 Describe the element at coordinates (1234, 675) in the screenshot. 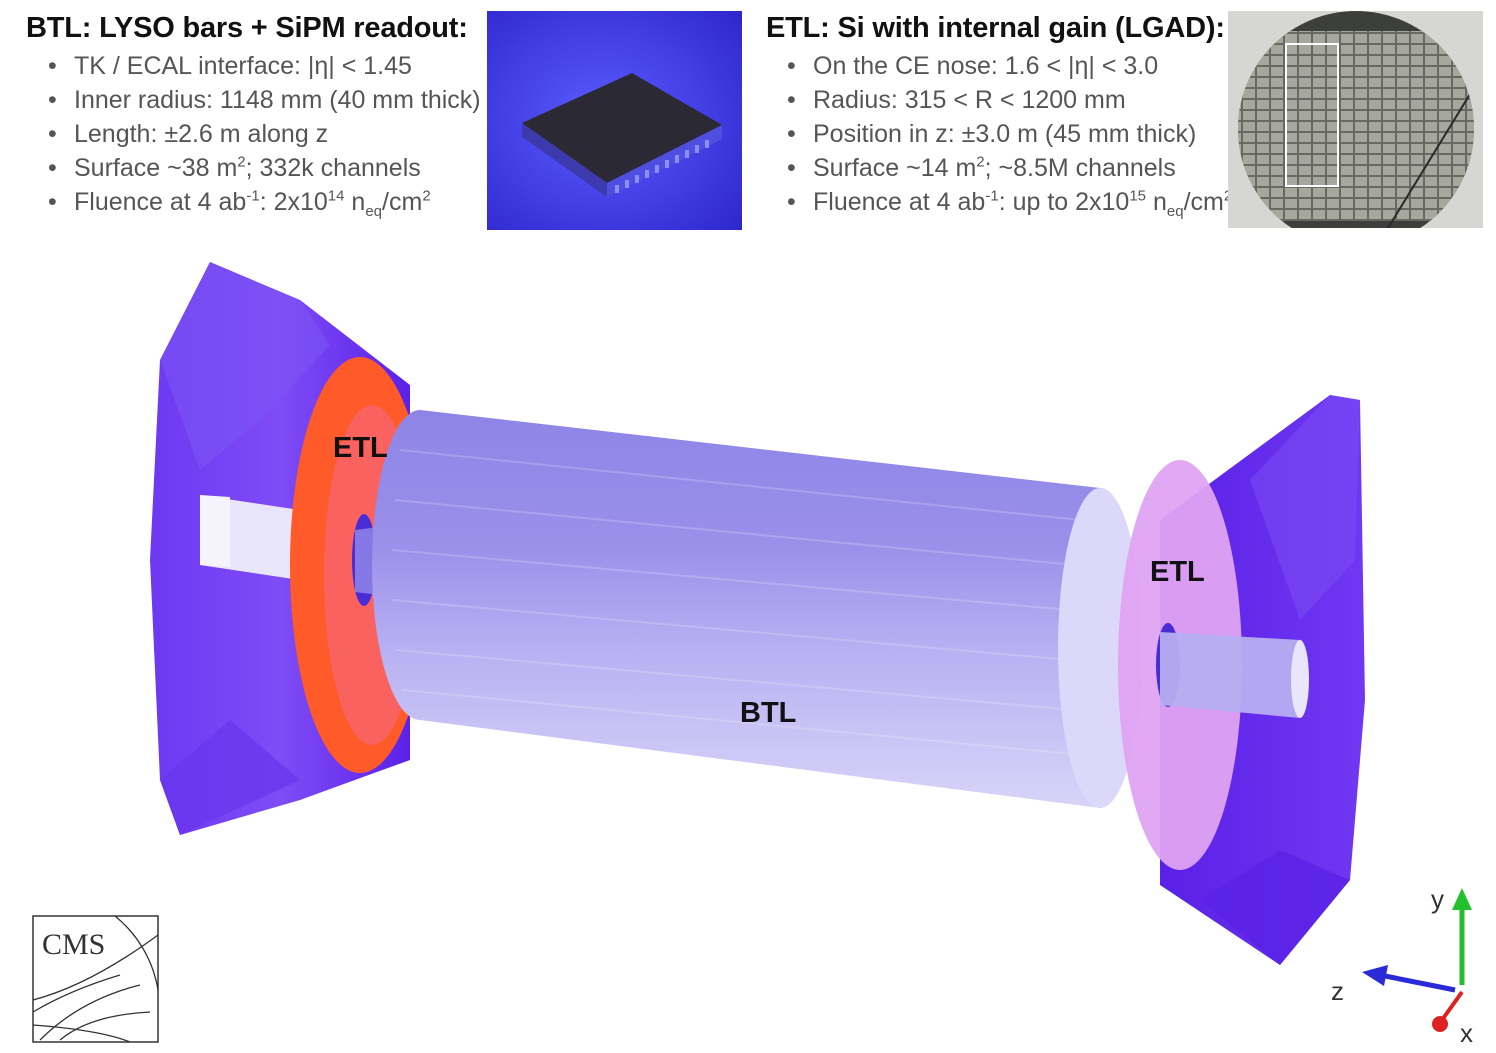

I see `right-beampipe` at that location.